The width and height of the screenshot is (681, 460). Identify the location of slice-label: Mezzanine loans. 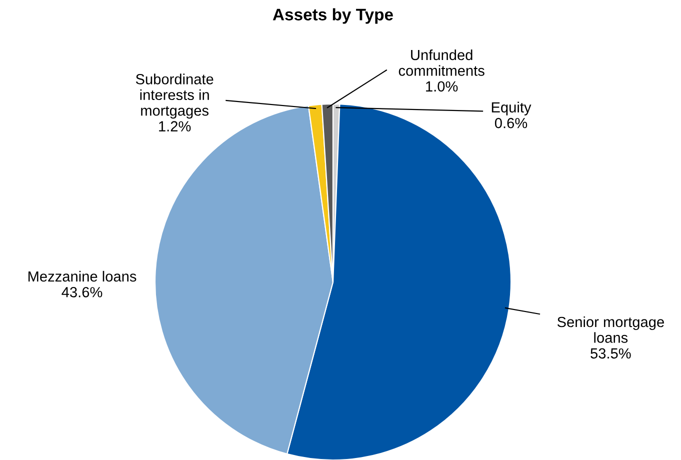
(82, 276).